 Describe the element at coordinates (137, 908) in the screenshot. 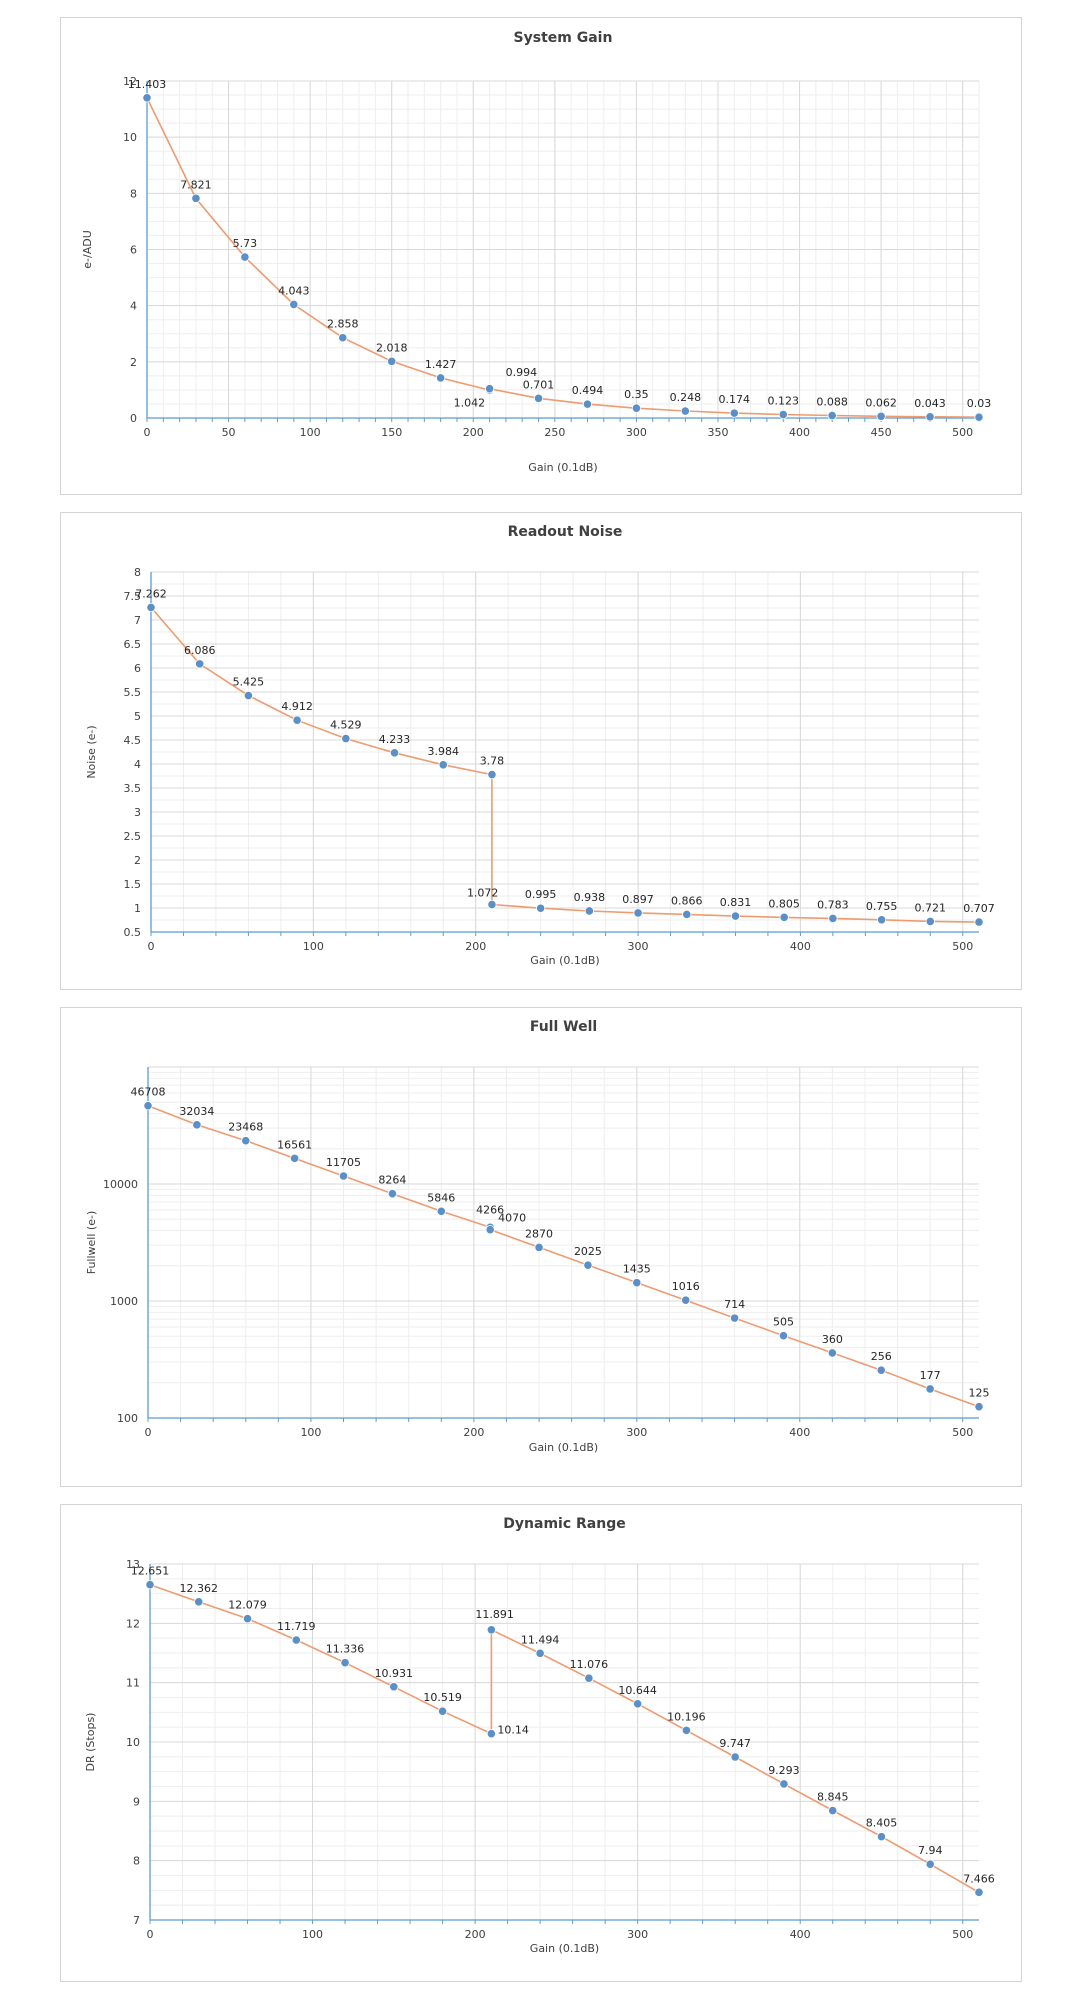

I see `y-tick-label: 1` at that location.